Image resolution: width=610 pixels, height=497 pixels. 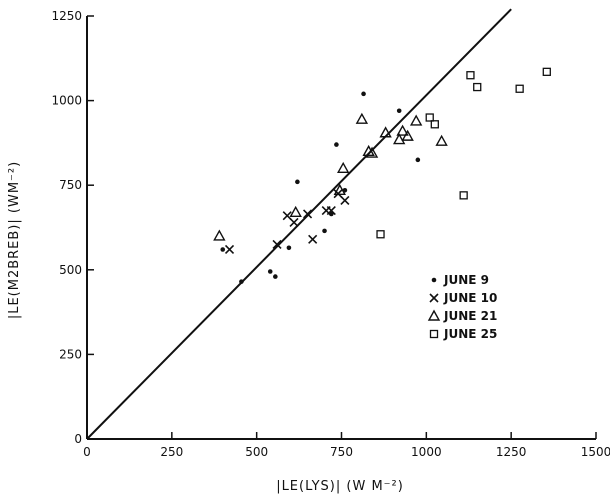 I want to click on x-tick-label: 1250, so click(x=511, y=452).